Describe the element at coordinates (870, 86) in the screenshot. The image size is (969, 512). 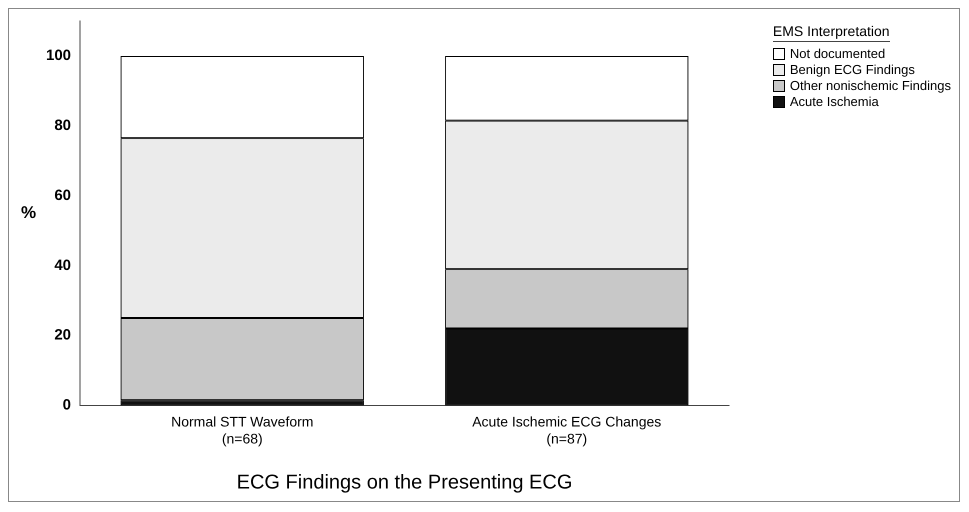
I see `legend-label: Other nonischemic Findings` at that location.